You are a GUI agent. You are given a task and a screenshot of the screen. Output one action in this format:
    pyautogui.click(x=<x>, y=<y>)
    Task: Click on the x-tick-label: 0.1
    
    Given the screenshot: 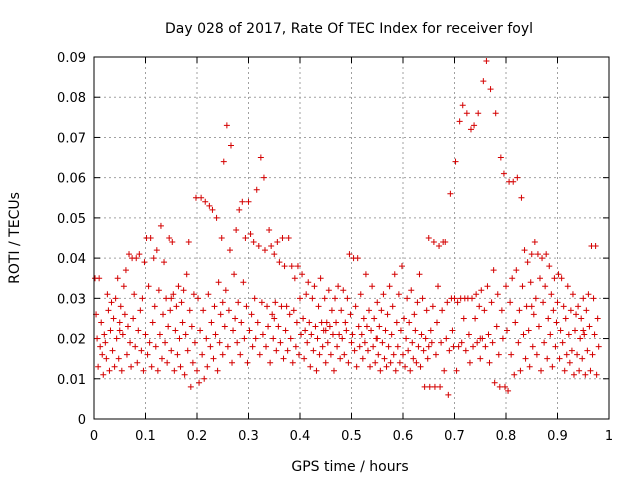 What is the action you would take?
    pyautogui.click(x=145, y=436)
    